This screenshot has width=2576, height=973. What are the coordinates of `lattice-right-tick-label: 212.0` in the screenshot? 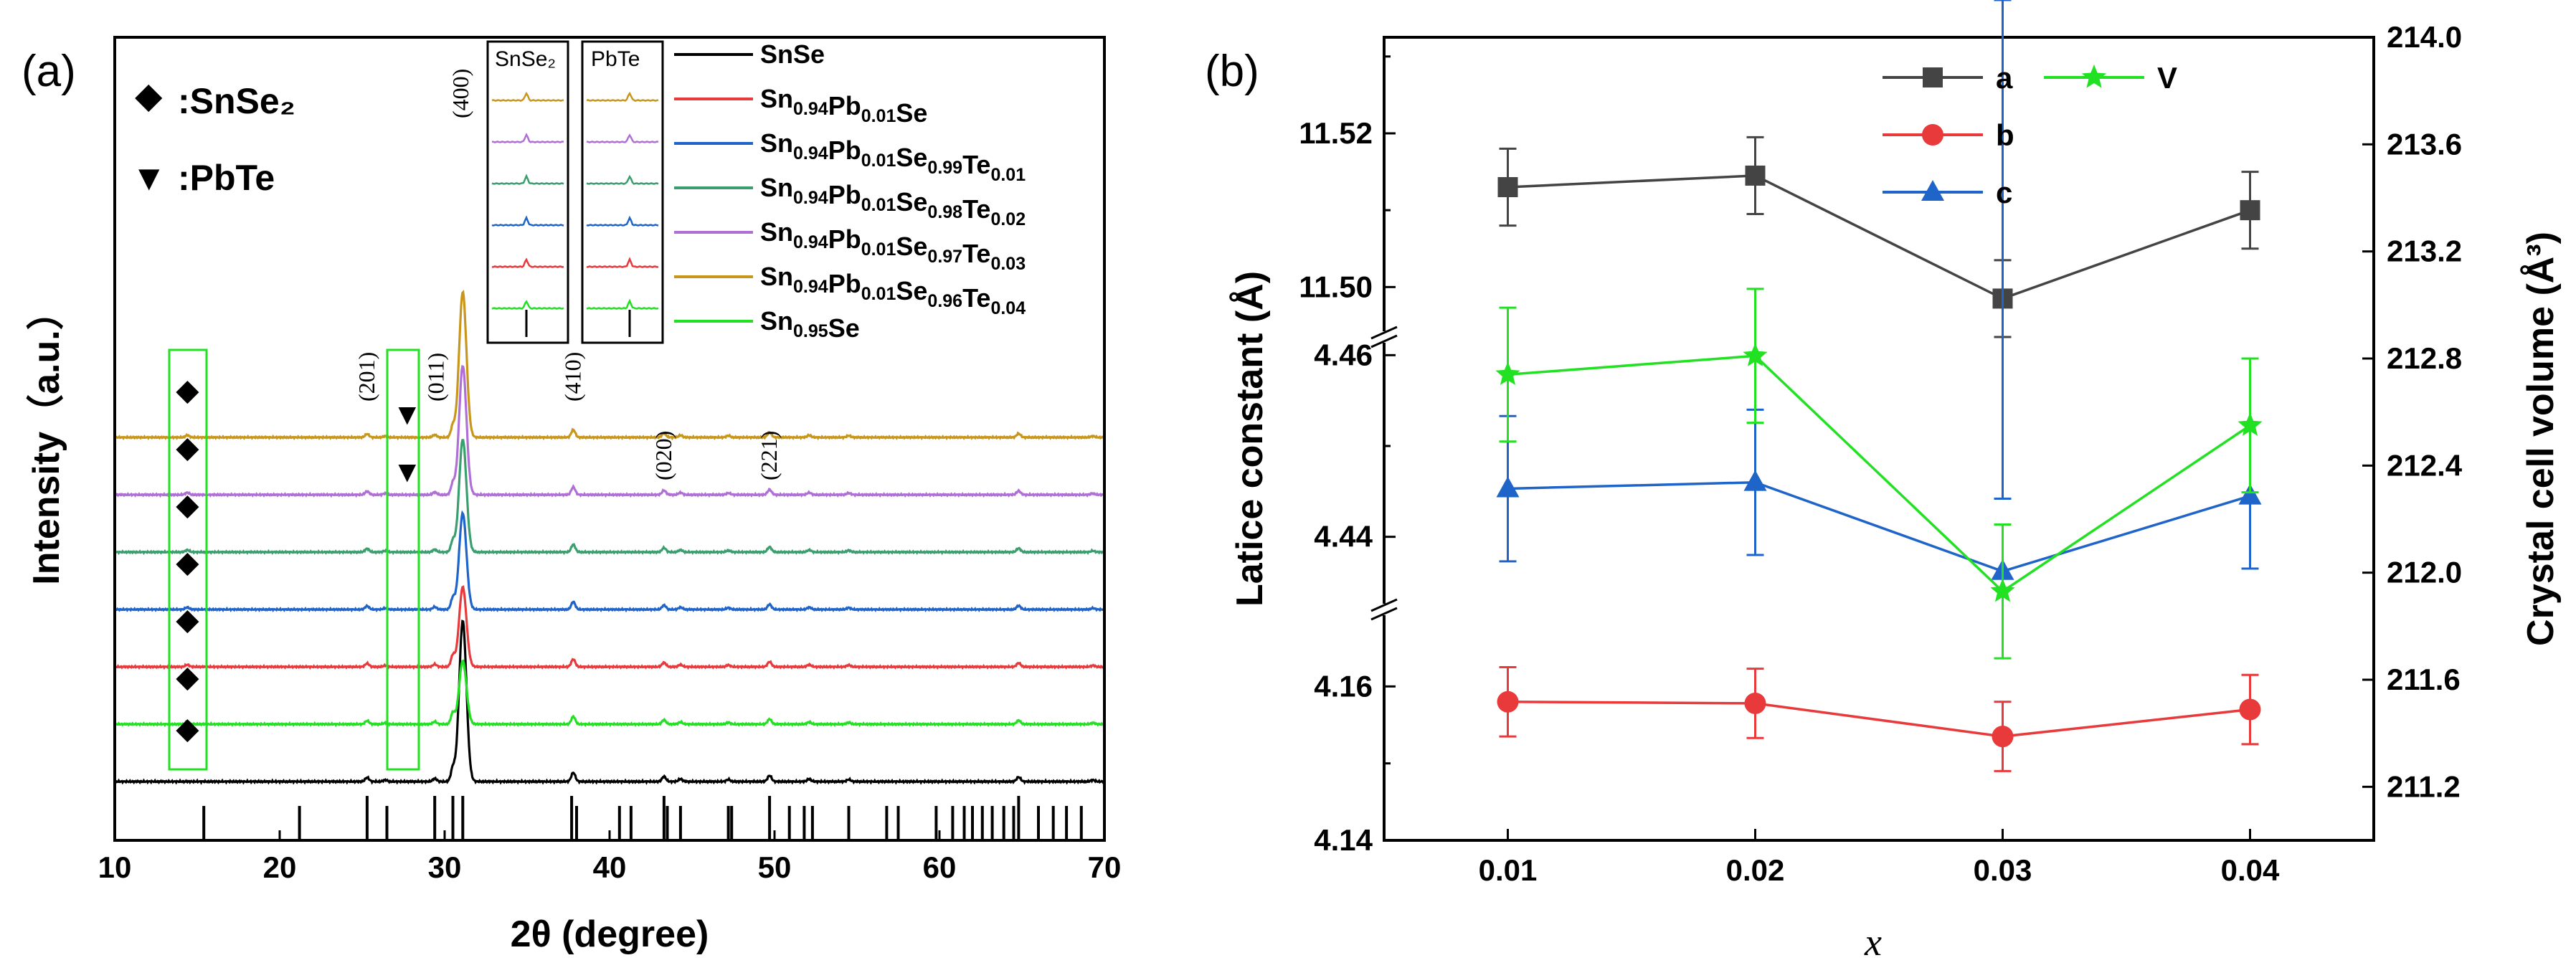 It's located at (2424, 572).